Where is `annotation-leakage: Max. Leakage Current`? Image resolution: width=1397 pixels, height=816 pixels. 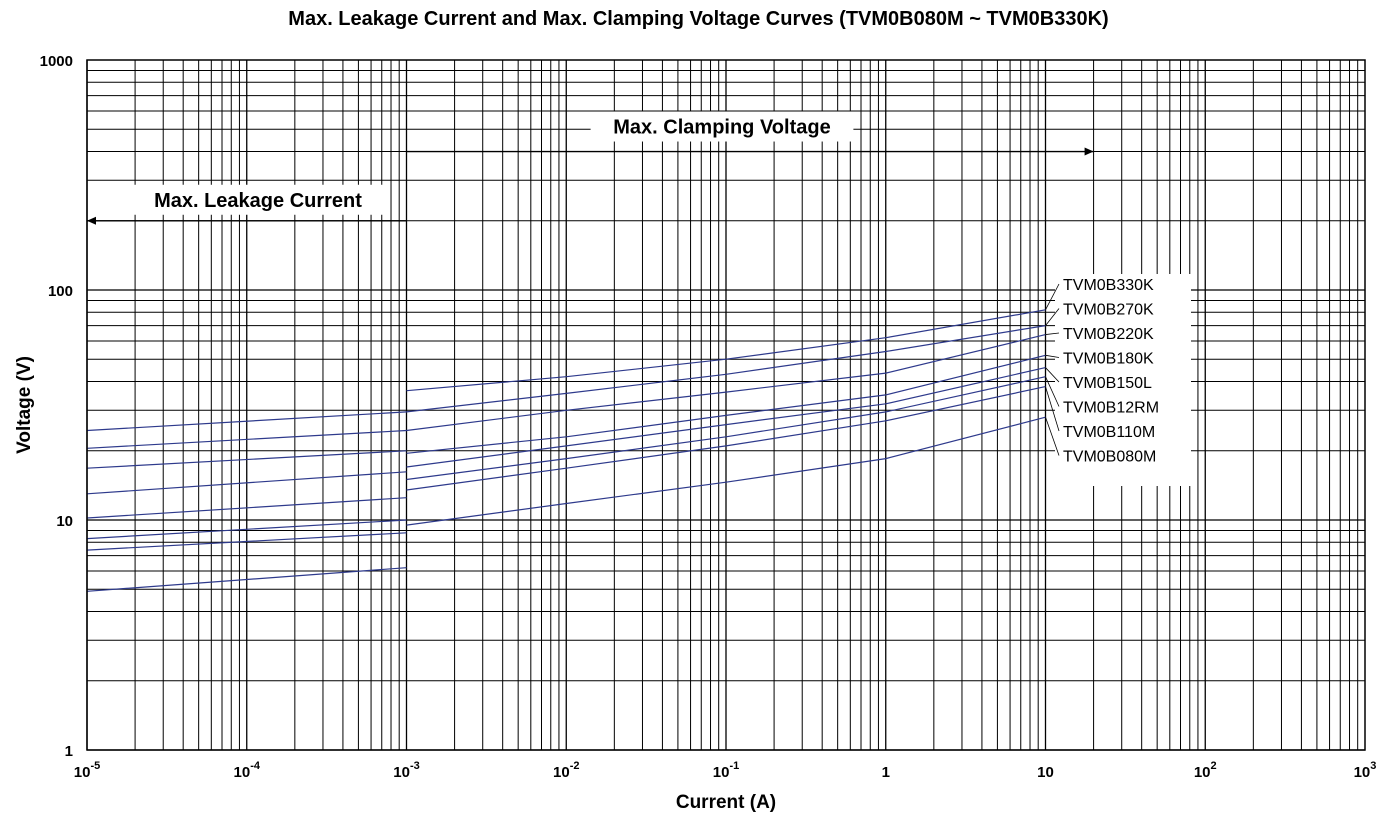 annotation-leakage: Max. Leakage Current is located at coordinates (258, 201).